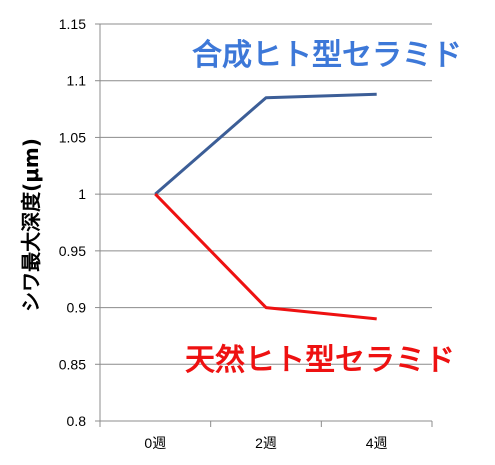  I want to click on y-axis-title: シワ最大深度(μm), so click(31, 225).